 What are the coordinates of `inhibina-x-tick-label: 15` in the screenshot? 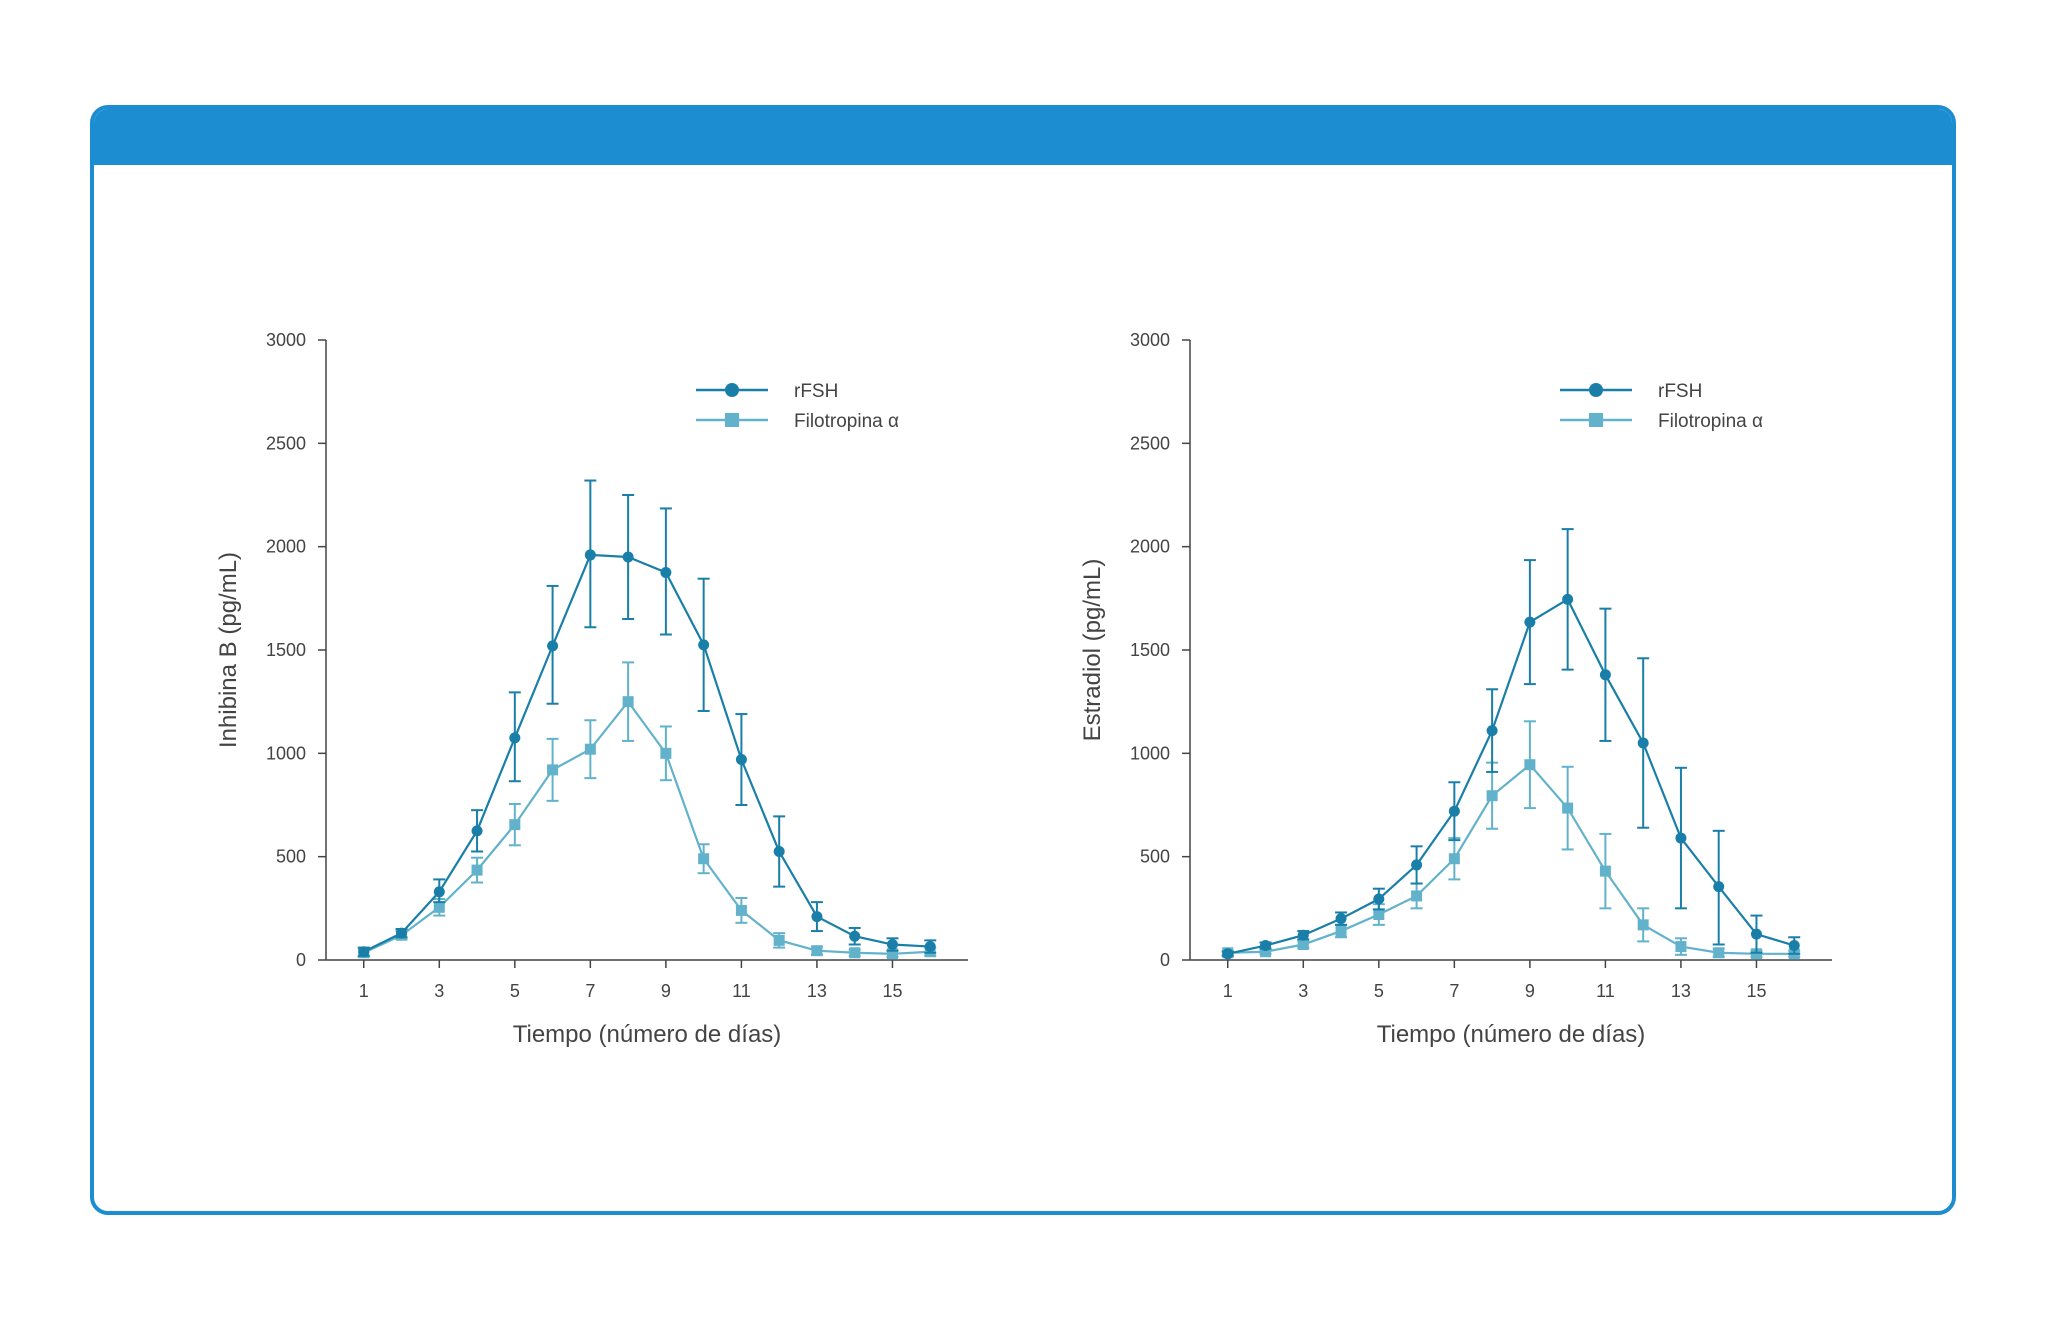 It's located at (892, 991).